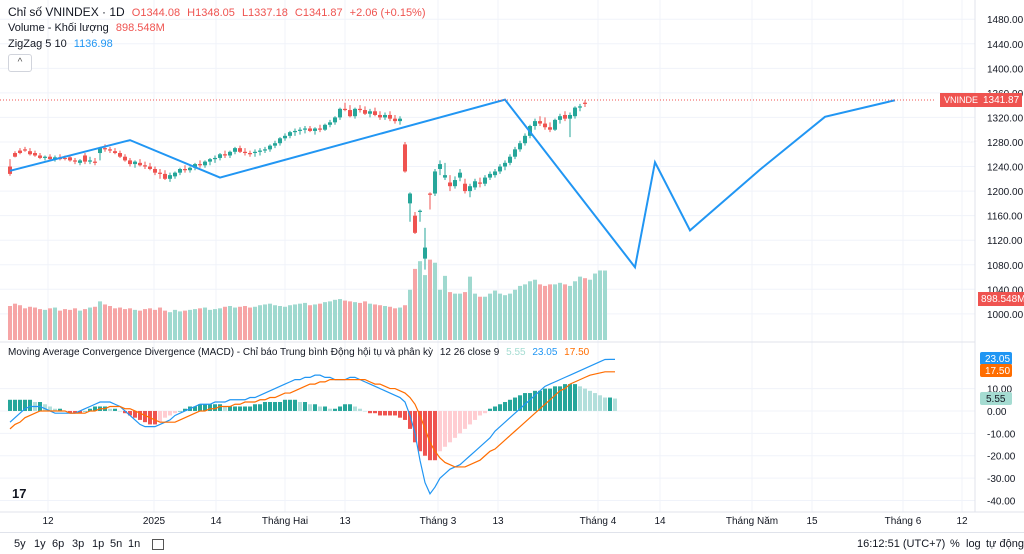 The width and height of the screenshot is (1024, 554). What do you see at coordinates (1005, 192) in the screenshot?
I see `price-tick: 1200.00` at bounding box center [1005, 192].